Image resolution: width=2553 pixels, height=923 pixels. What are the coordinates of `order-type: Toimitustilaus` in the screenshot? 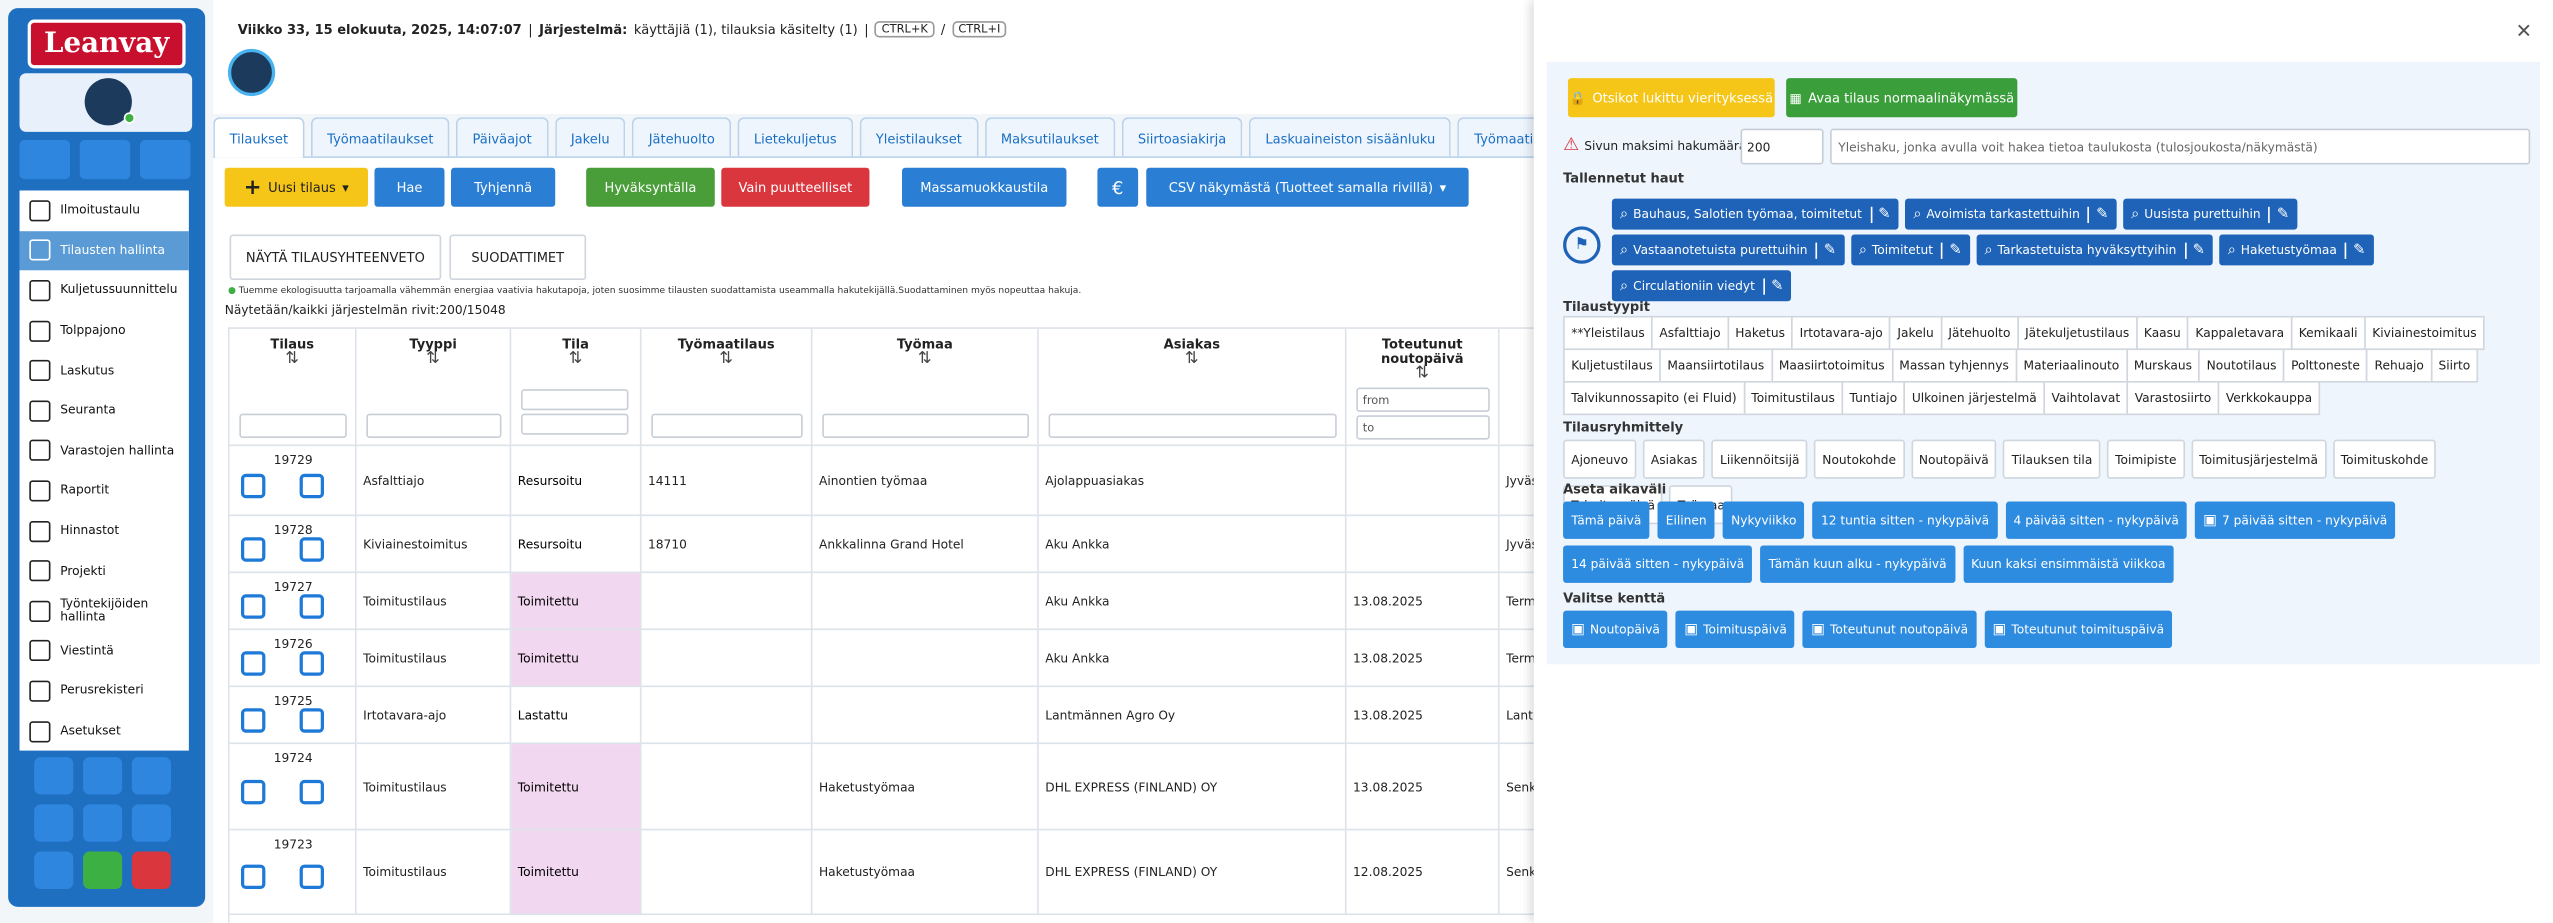 It's located at (1793, 398).